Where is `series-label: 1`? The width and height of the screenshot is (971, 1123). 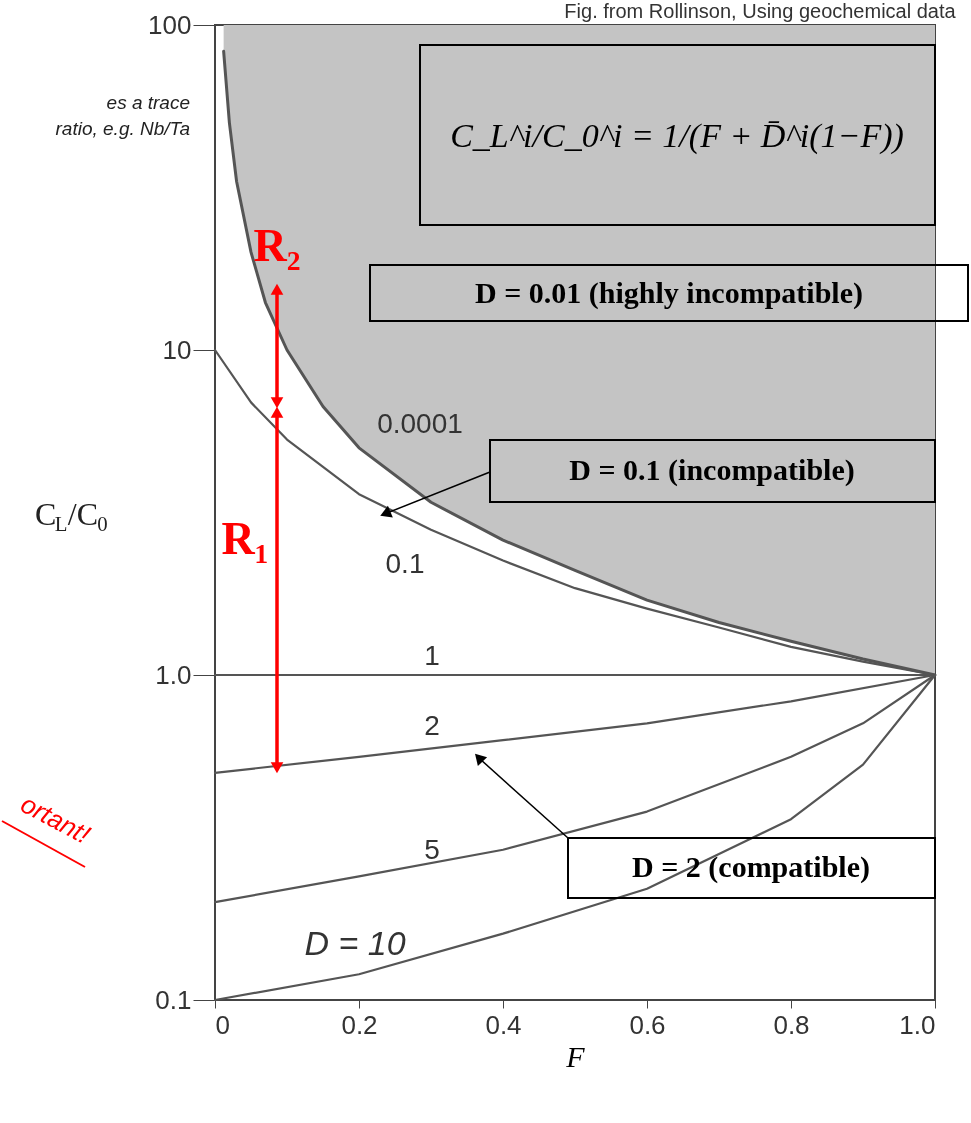 series-label: 1 is located at coordinates (432, 655).